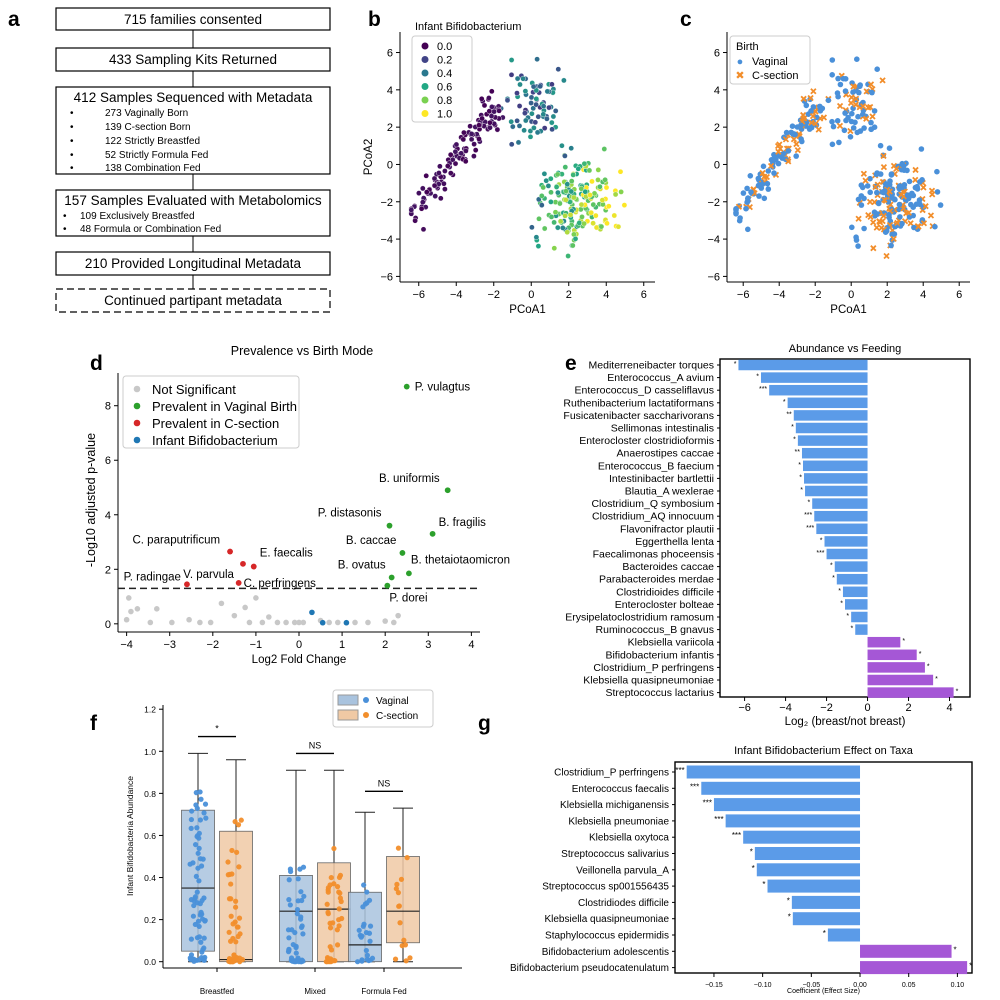 The image size is (1000, 1000). Describe the element at coordinates (130, 836) in the screenshot. I see `y-axis-label: Infant Bifidobacteria Abundance` at that location.